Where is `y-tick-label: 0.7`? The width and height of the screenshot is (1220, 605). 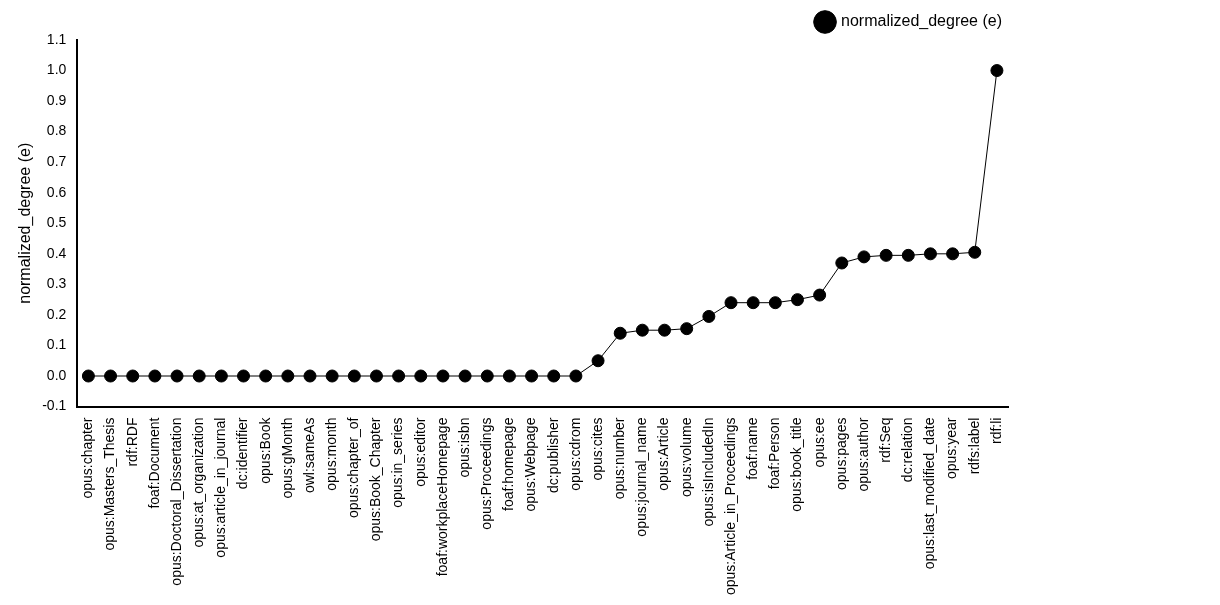 y-tick-label: 0.7 is located at coordinates (56, 161).